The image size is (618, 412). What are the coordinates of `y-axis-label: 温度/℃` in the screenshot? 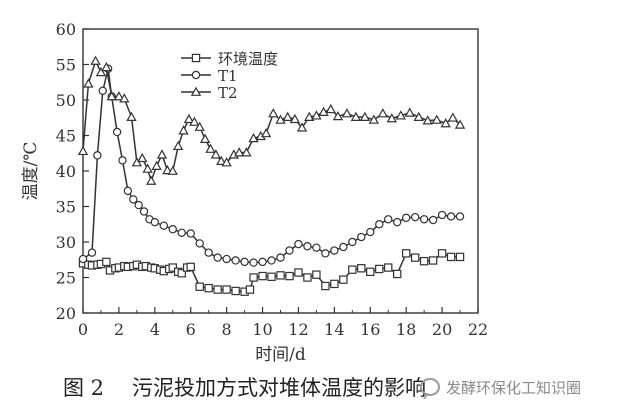 It's located at (31, 171).